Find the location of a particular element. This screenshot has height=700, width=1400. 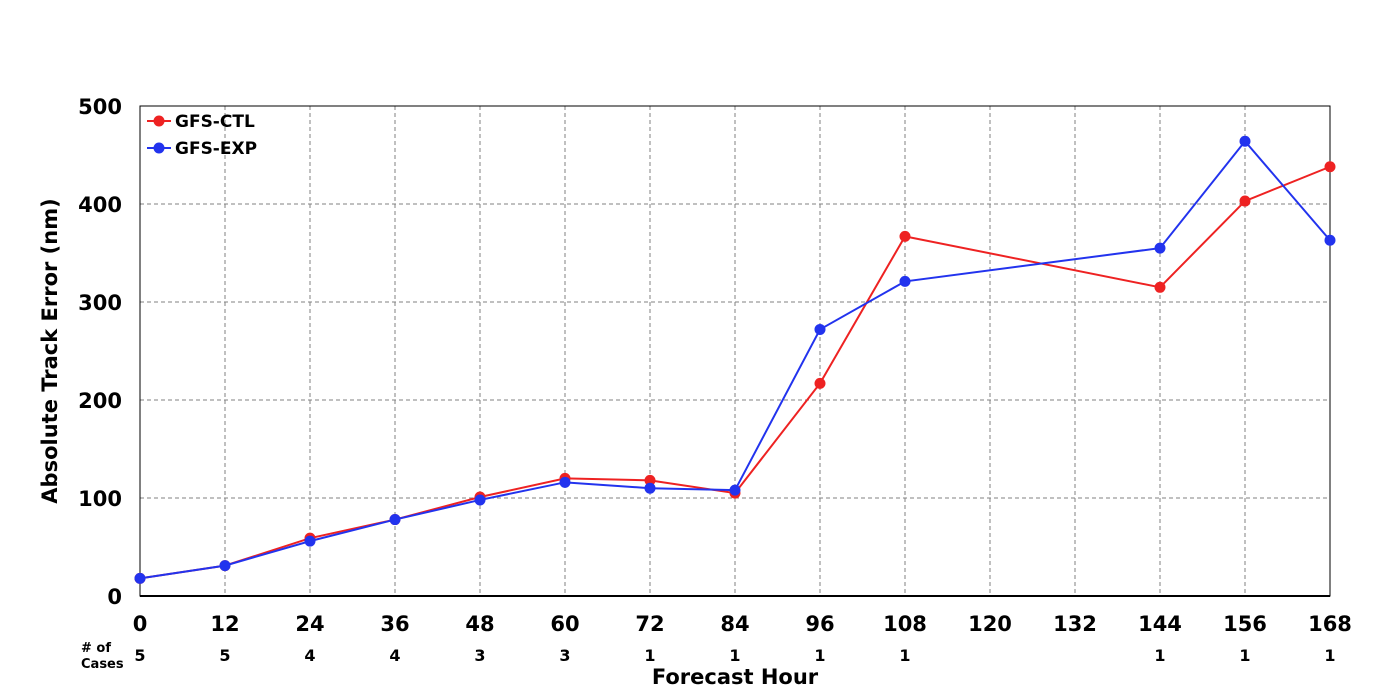

legend-label: GFS-EXP is located at coordinates (216, 149).